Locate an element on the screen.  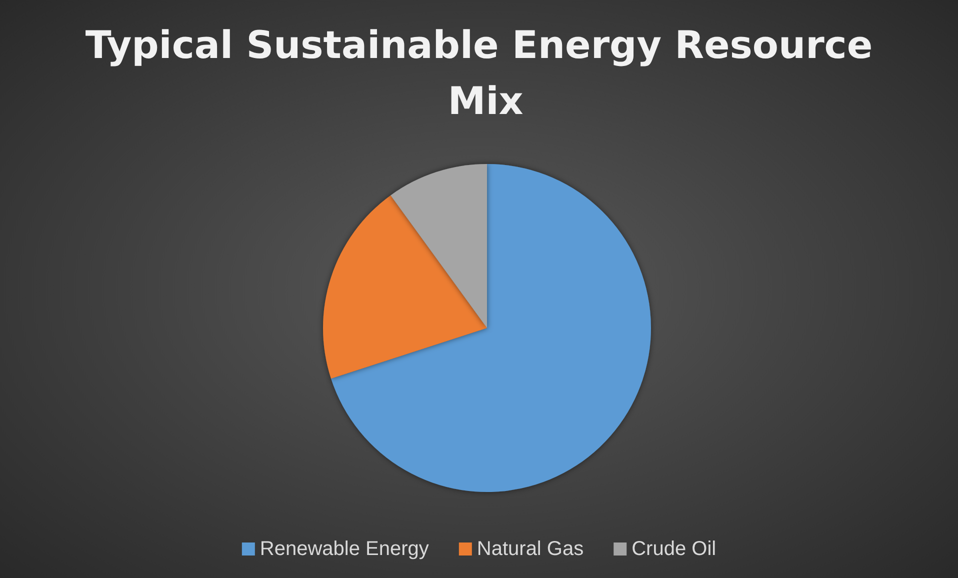
legend-label: Natural Gas is located at coordinates (530, 549).